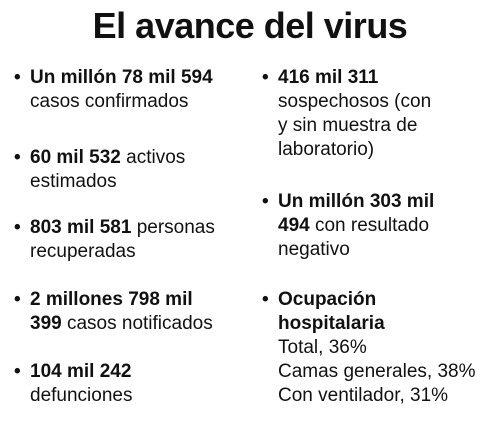  Describe the element at coordinates (331, 323) in the screenshot. I see `stat-value-cont: hospitalaria` at that location.